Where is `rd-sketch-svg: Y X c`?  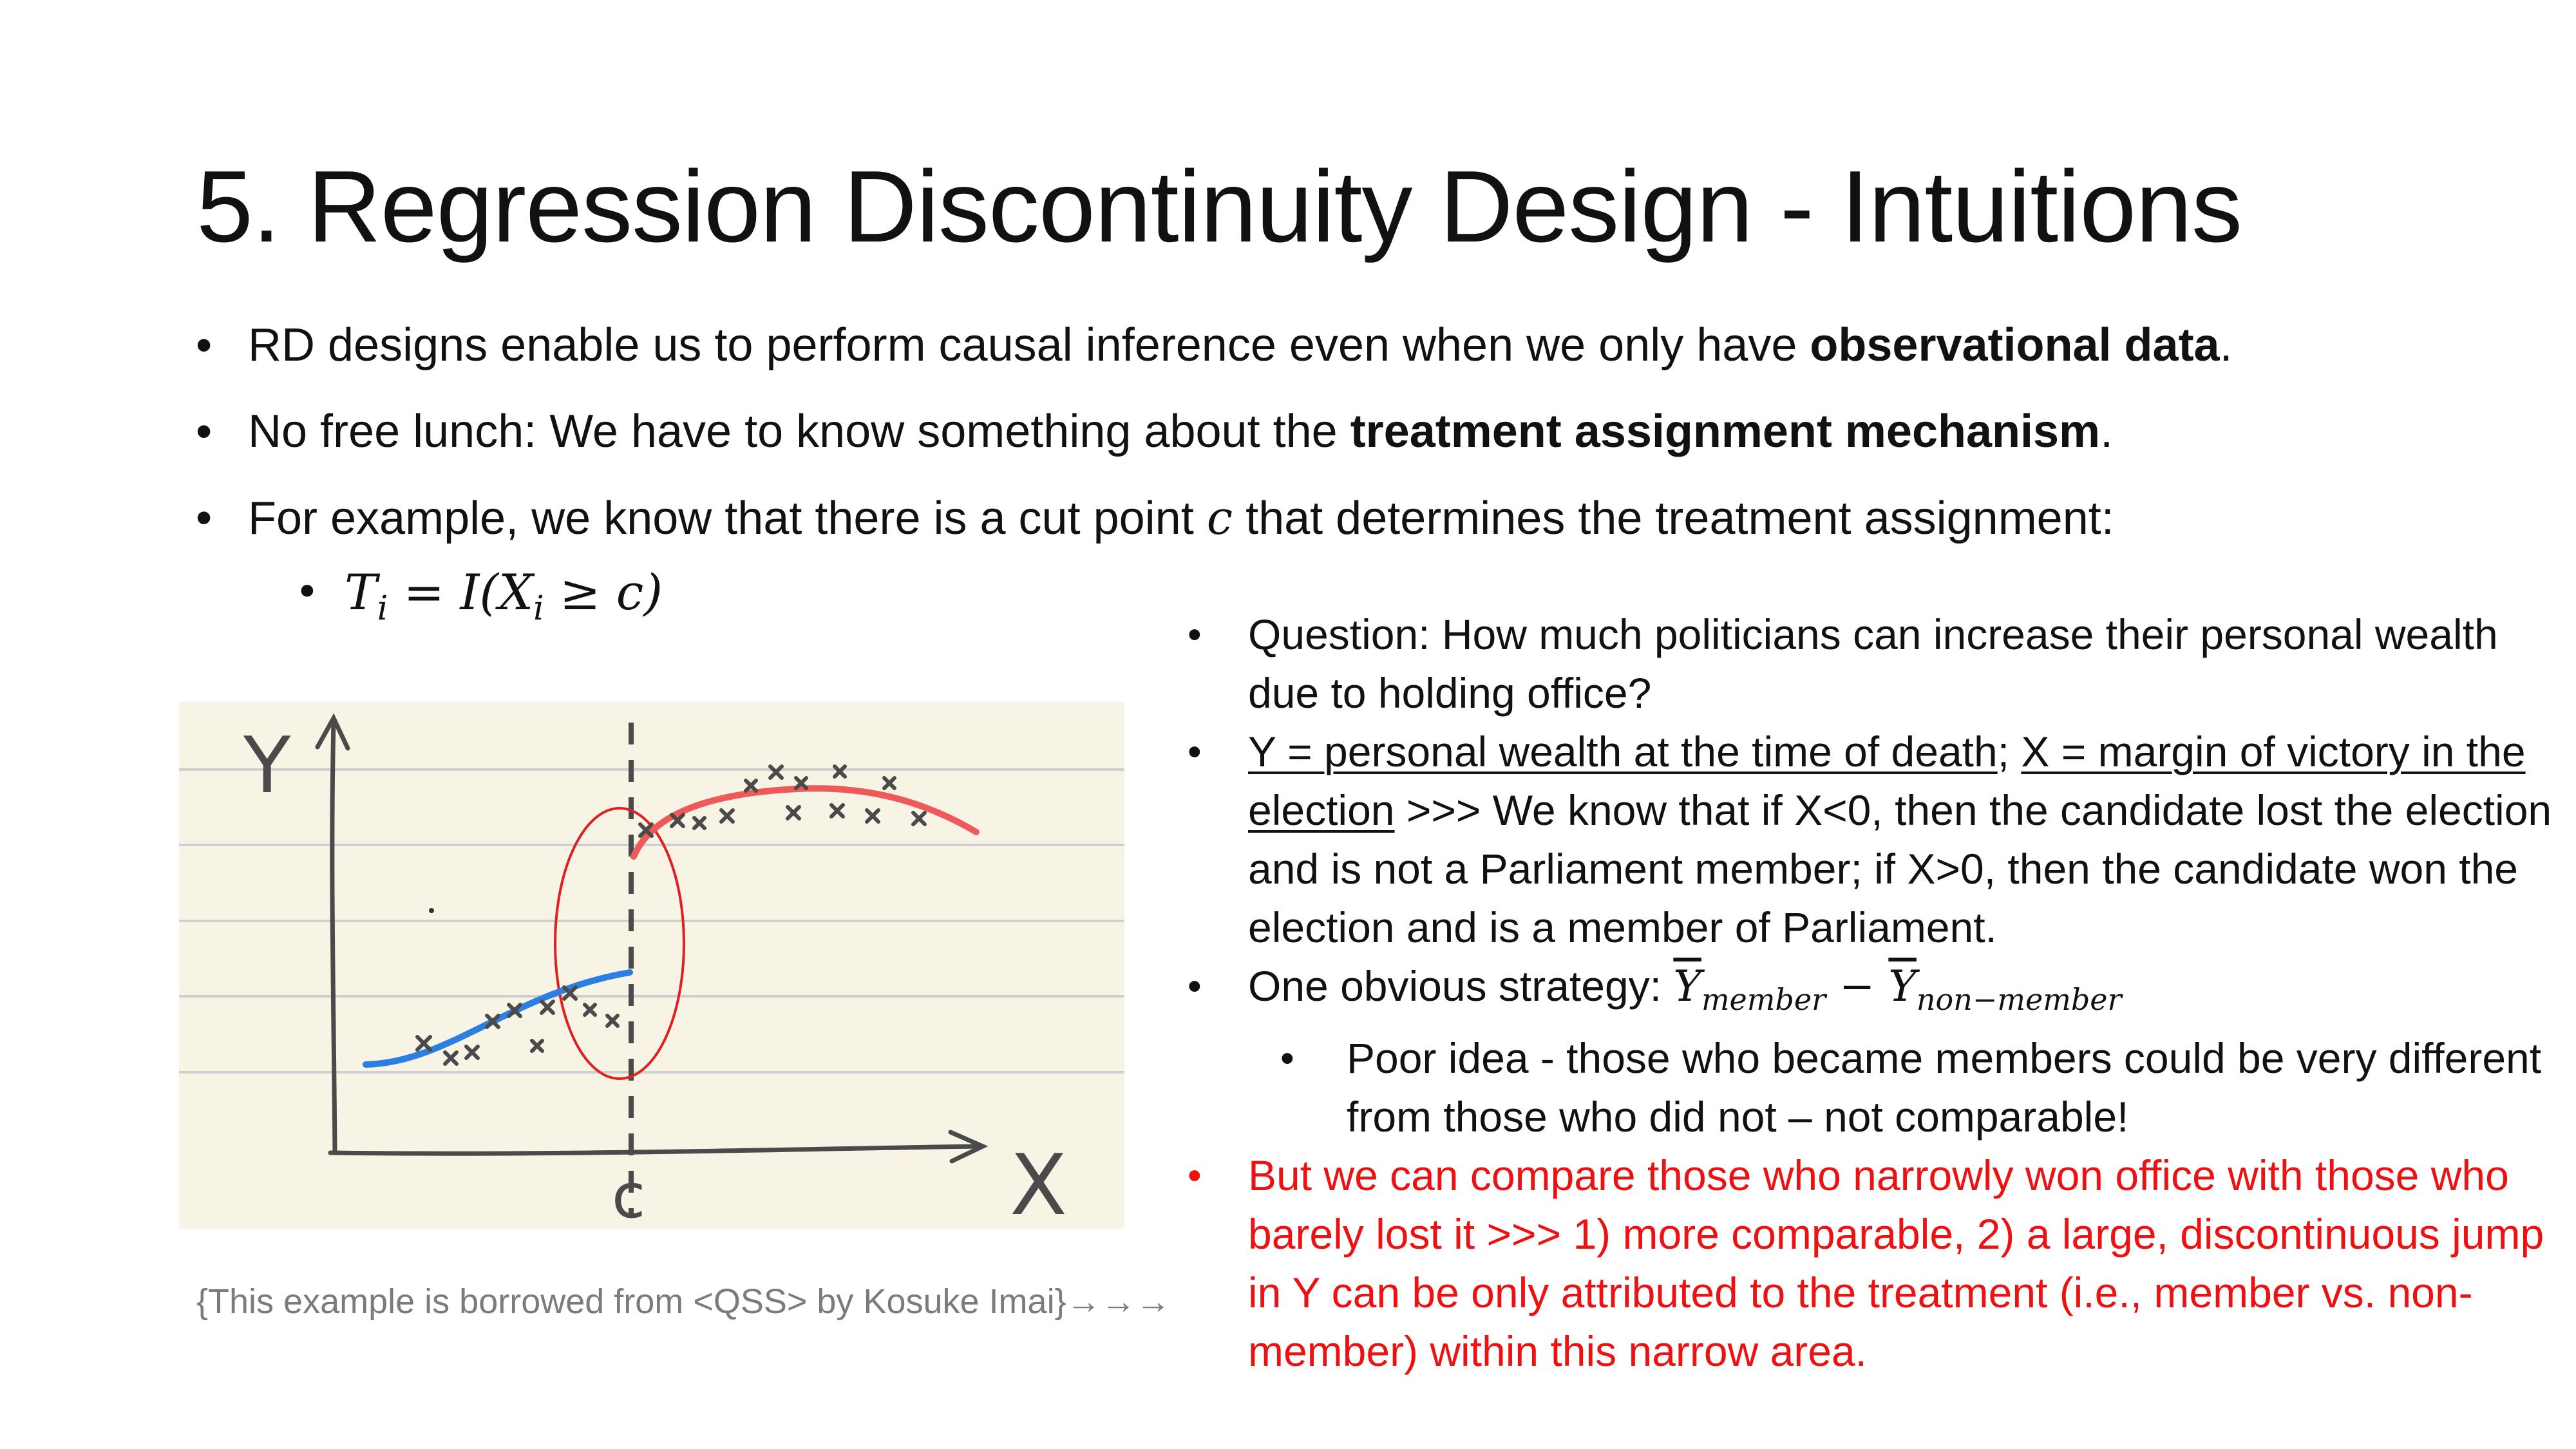
rd-sketch-svg: Y X c is located at coordinates (651, 971).